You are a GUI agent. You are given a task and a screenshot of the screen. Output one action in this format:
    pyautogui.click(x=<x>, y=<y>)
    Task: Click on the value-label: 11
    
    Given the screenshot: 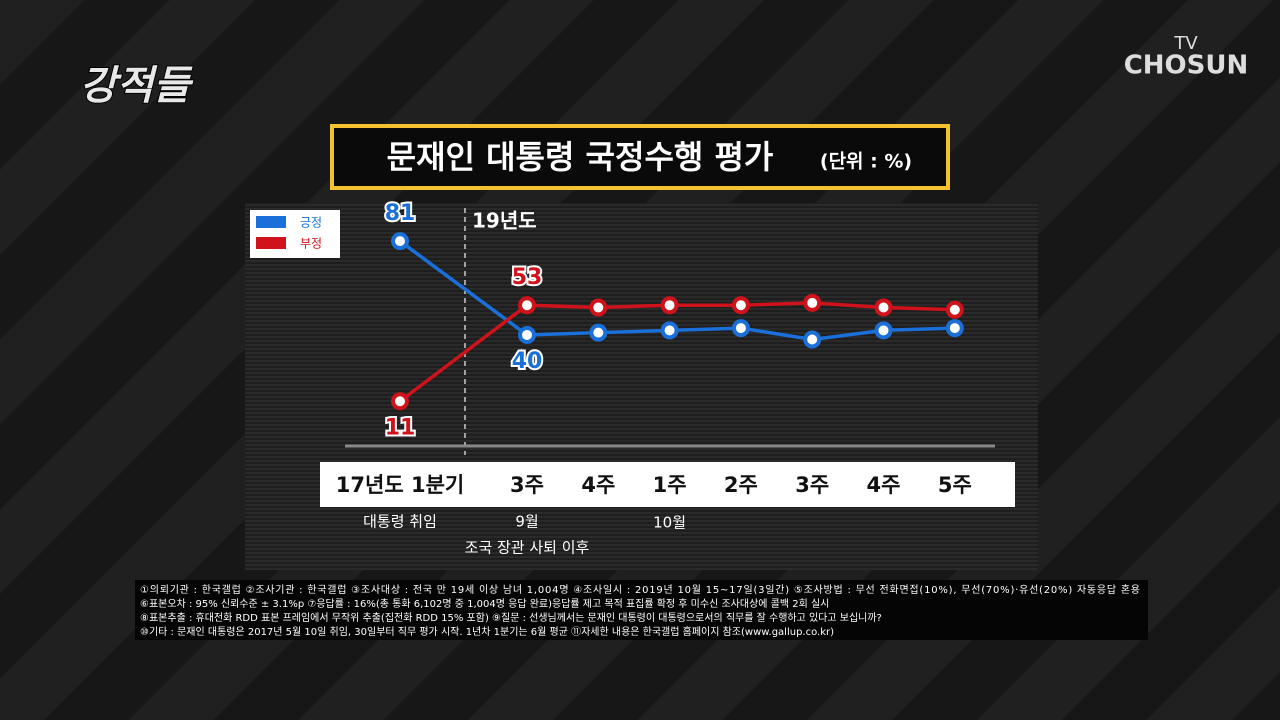 What is the action you would take?
    pyautogui.click(x=400, y=427)
    